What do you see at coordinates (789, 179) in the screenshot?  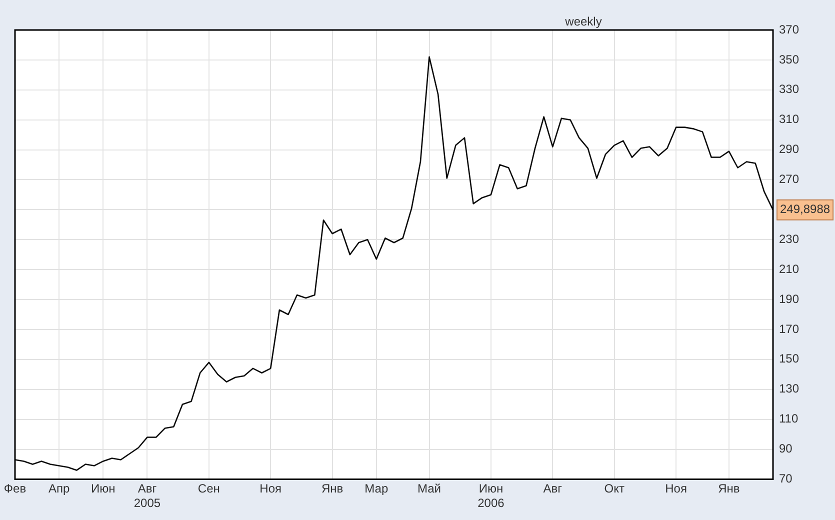 I see `y-tick-label: 270` at bounding box center [789, 179].